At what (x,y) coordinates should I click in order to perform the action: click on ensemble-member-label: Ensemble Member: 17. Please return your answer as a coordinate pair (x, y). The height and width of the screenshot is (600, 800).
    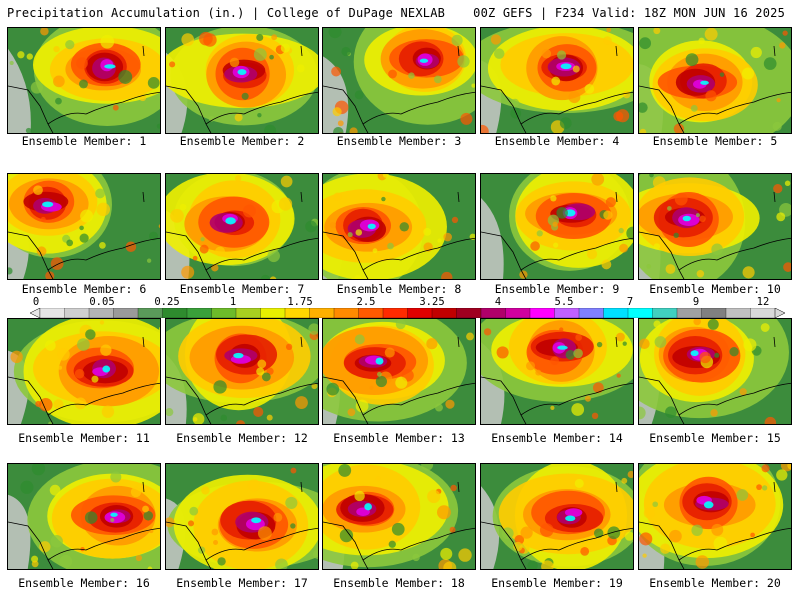
    Looking at the image, I should click on (242, 583).